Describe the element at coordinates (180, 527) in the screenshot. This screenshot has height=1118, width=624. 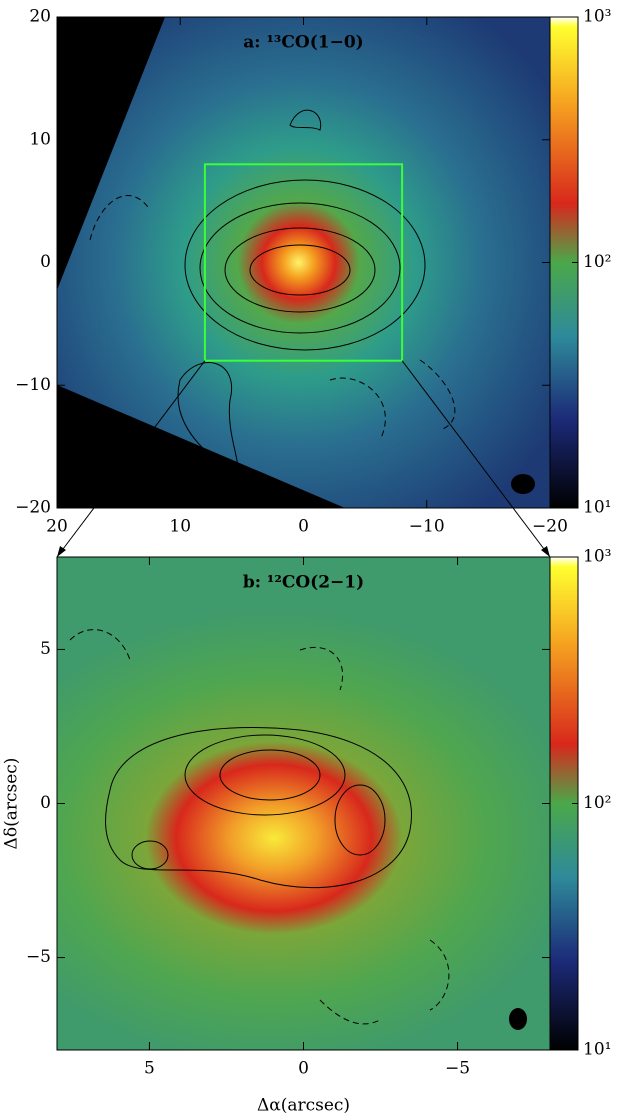
I see `x-tick-label: 10` at that location.